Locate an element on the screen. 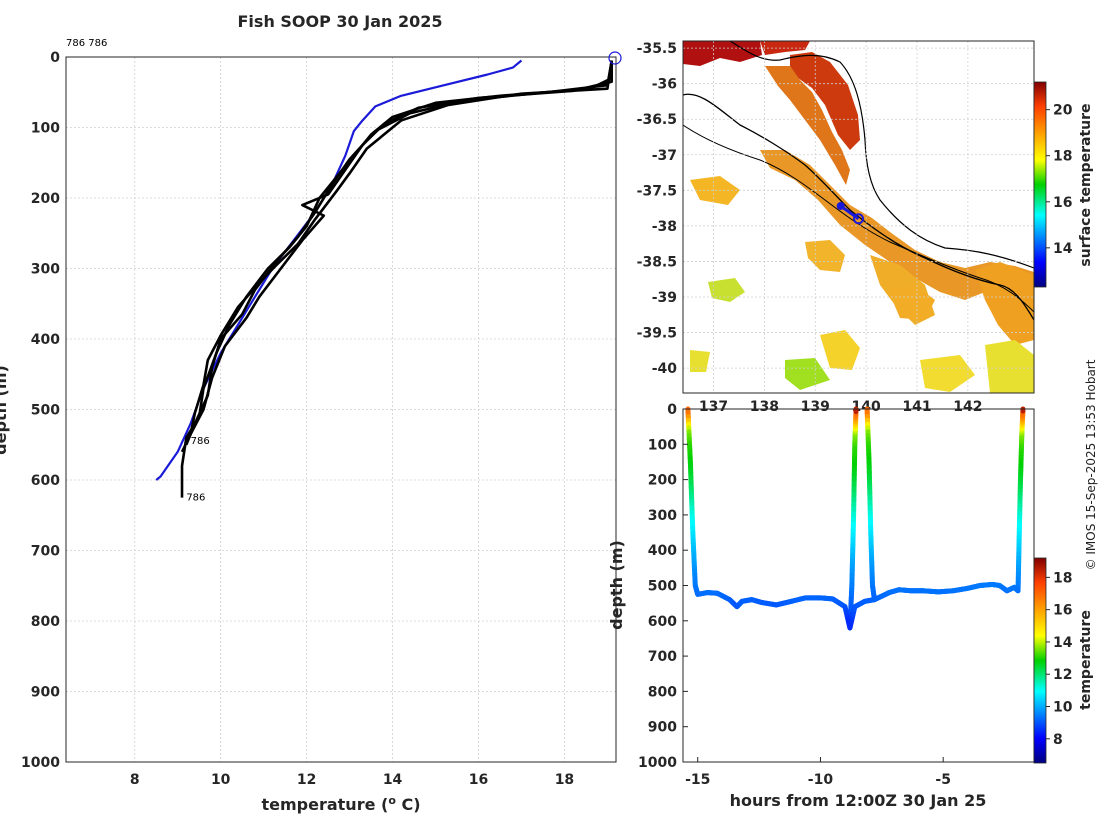 This screenshot has width=1100, height=824. depth-time-ytick-label: 300 is located at coordinates (662, 516).